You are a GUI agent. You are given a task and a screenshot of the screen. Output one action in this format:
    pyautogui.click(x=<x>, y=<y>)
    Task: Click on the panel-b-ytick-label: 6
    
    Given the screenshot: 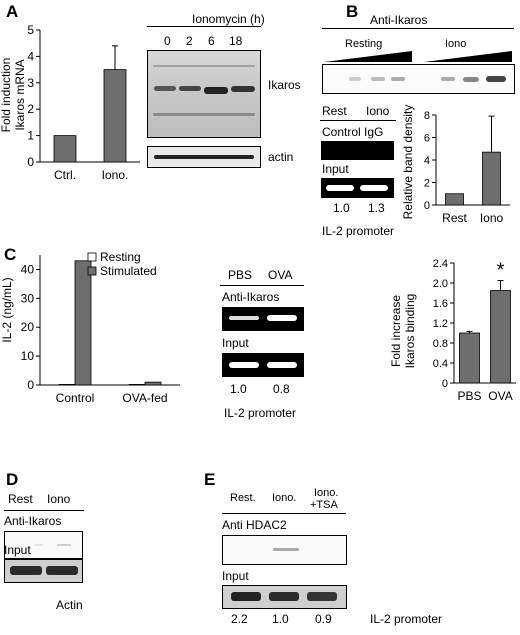 What is the action you would take?
    pyautogui.click(x=427, y=139)
    